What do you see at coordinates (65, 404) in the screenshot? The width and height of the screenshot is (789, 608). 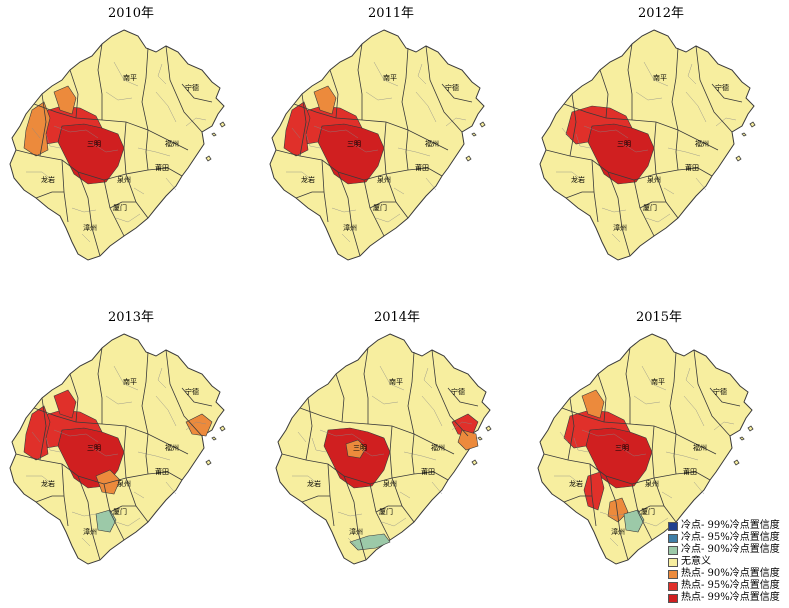 I see `hotspot-region-nw-east` at bounding box center [65, 404].